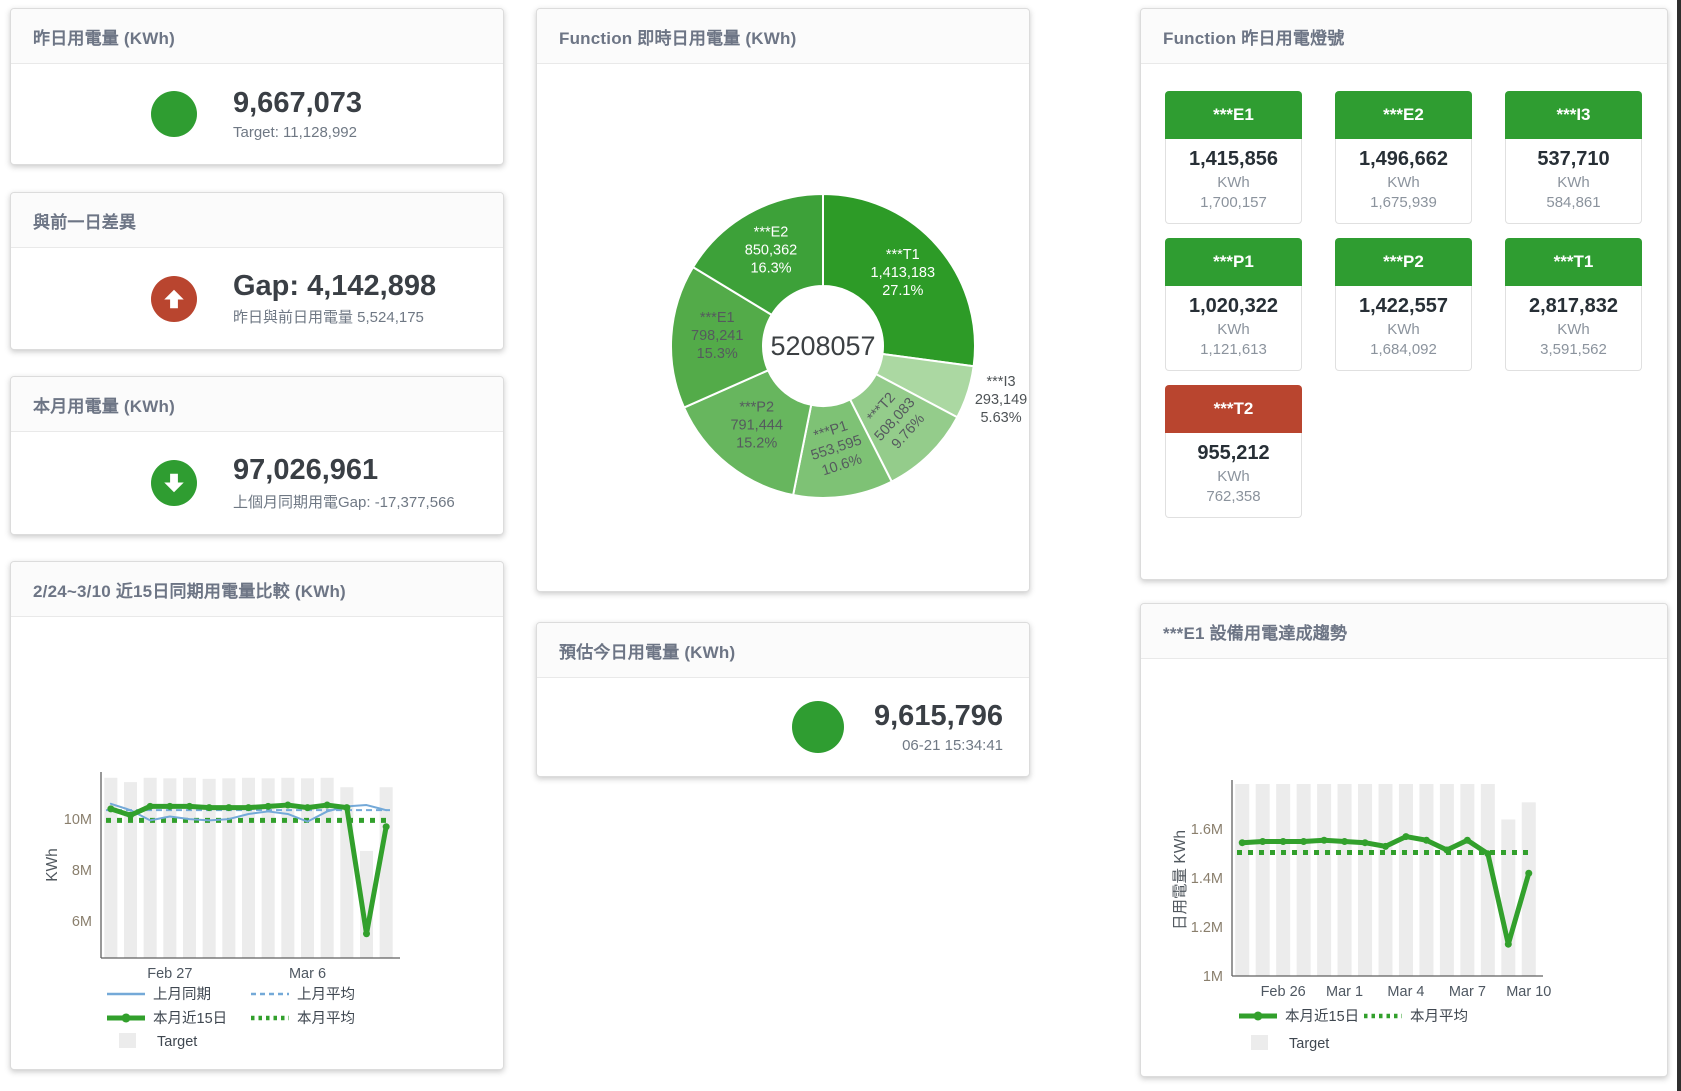 The width and height of the screenshot is (1681, 1091). What do you see at coordinates (1404, 36) in the screenshot?
I see `card-header: Function 昨日用電燈號` at bounding box center [1404, 36].